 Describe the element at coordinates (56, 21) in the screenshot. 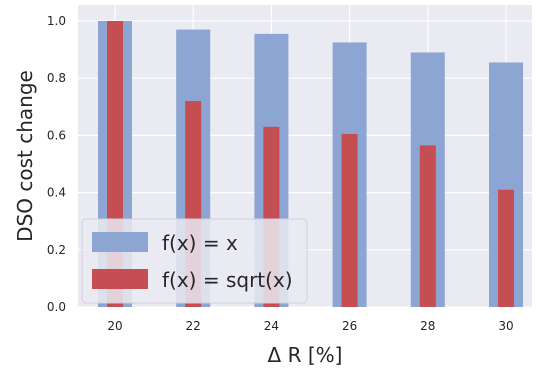

I see `y-tick-label: 1.0` at that location.